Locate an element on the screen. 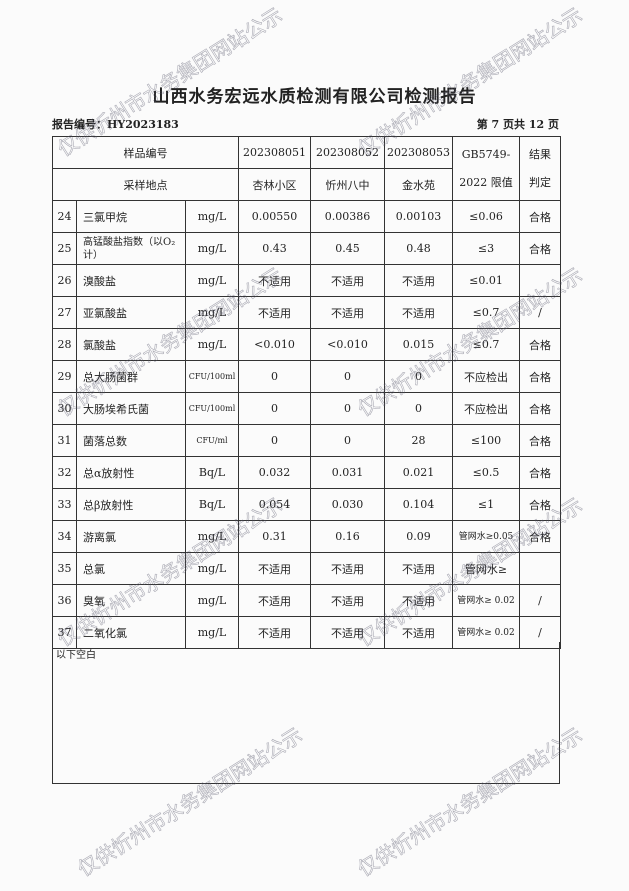 This screenshot has height=891, width=629. limit-label: 2022 限值 is located at coordinates (486, 182).